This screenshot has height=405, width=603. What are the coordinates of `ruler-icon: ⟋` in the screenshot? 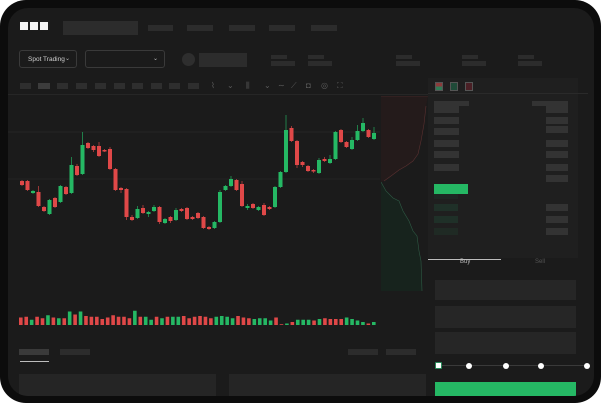 It's located at (294, 85).